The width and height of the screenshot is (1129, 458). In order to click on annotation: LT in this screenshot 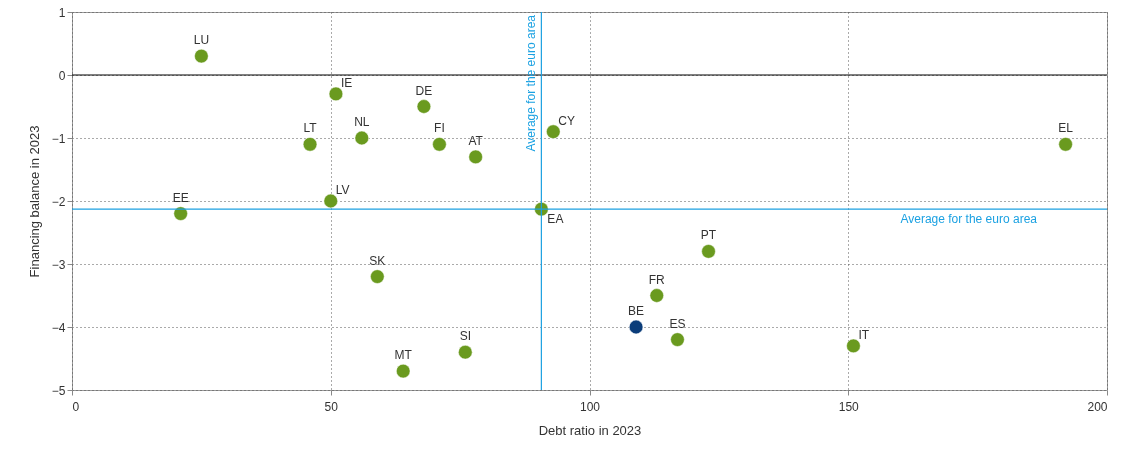, I will do `click(310, 128)`.